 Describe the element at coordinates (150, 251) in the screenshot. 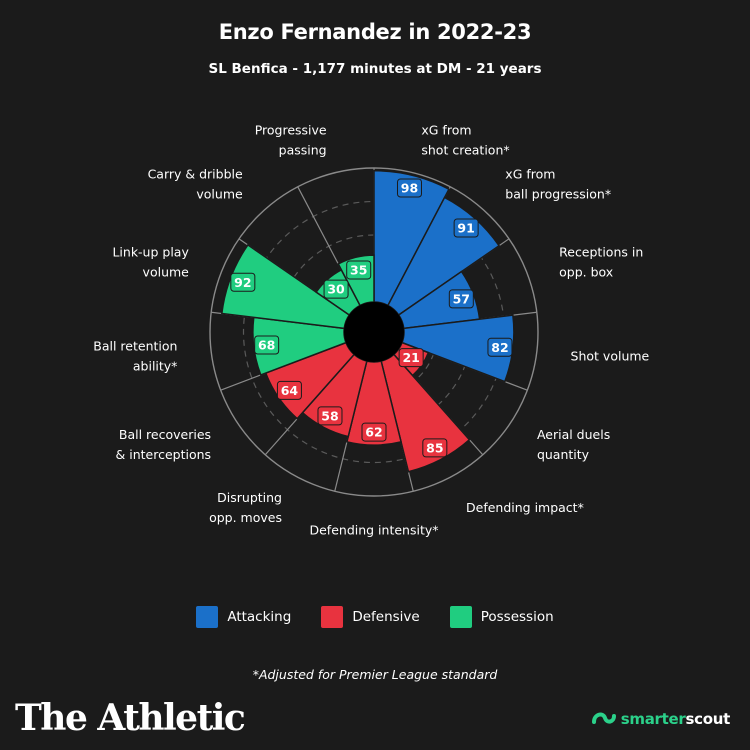

I see `category-label-line: Link-up play` at that location.